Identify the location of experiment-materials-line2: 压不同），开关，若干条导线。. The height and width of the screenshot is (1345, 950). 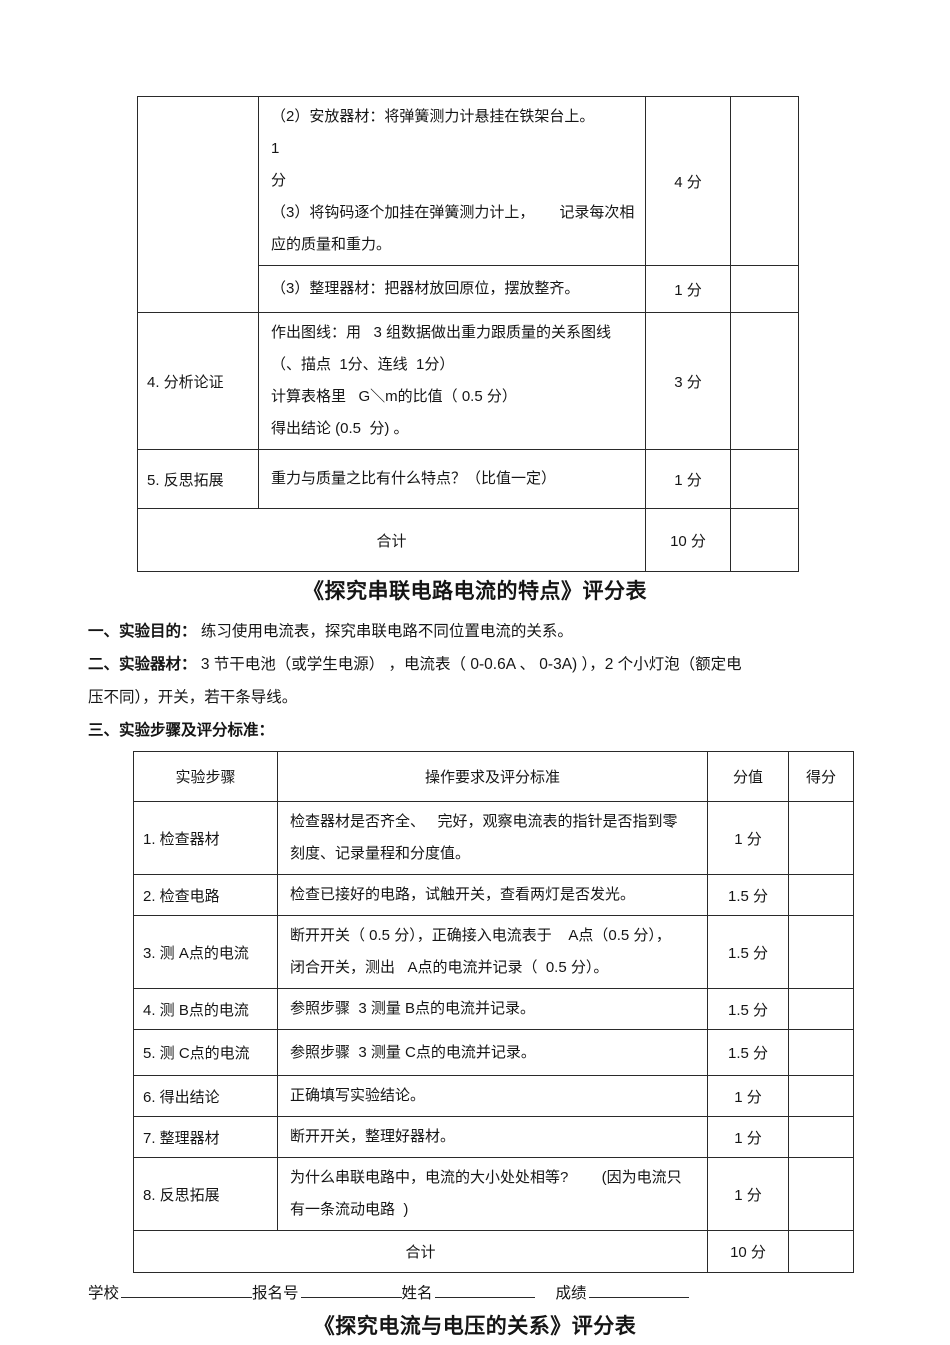
(193, 697).